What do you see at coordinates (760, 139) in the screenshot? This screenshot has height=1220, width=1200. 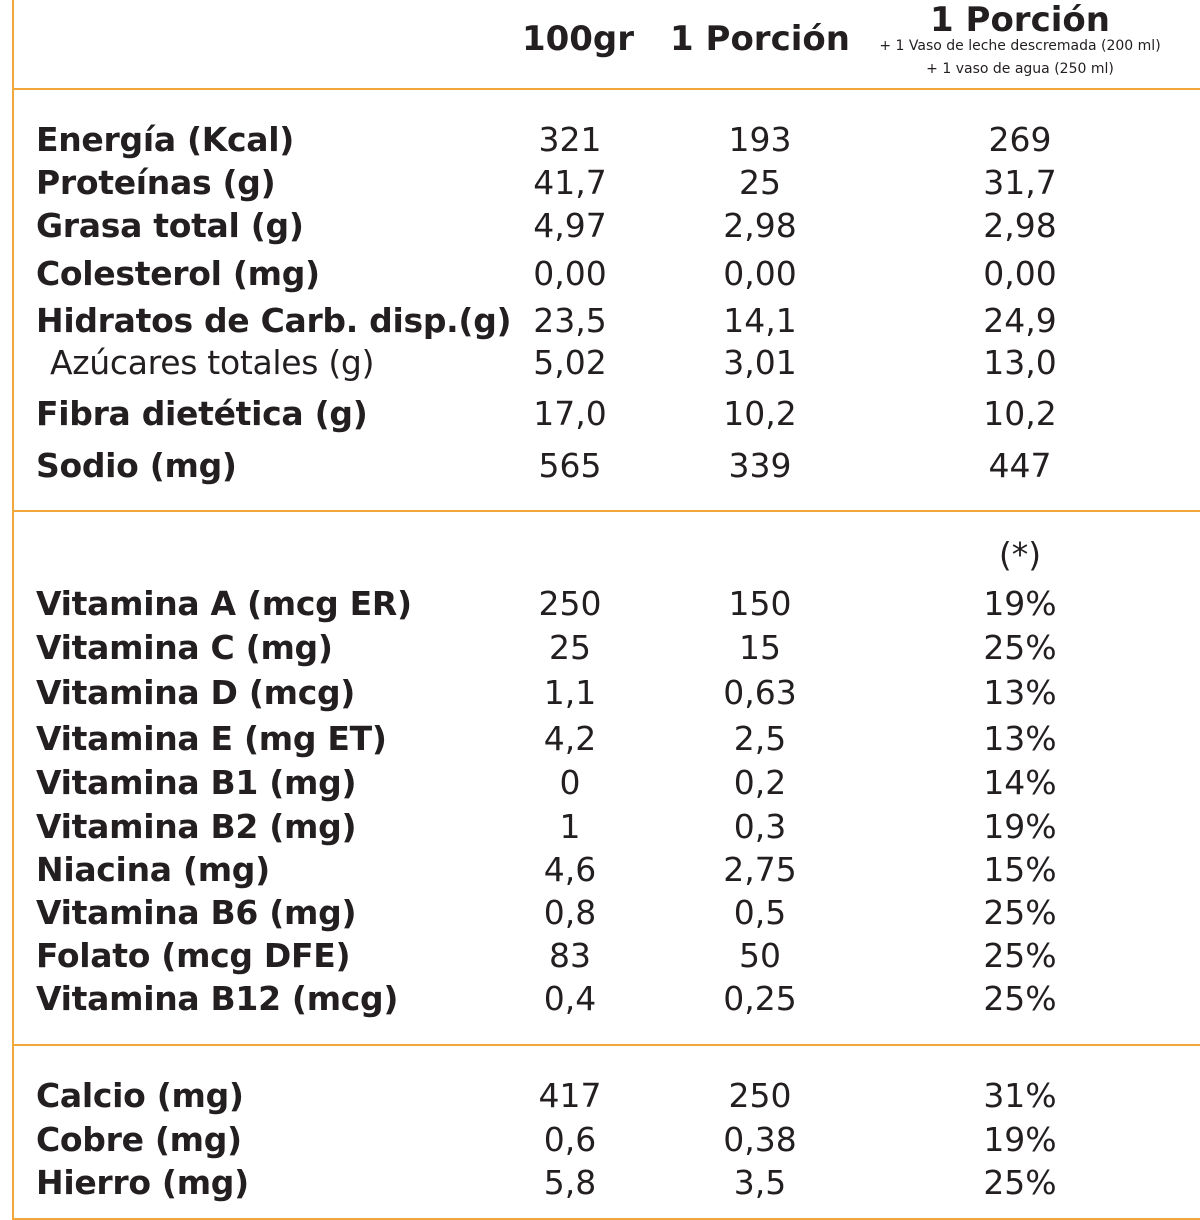 I see `value-portion: 193` at bounding box center [760, 139].